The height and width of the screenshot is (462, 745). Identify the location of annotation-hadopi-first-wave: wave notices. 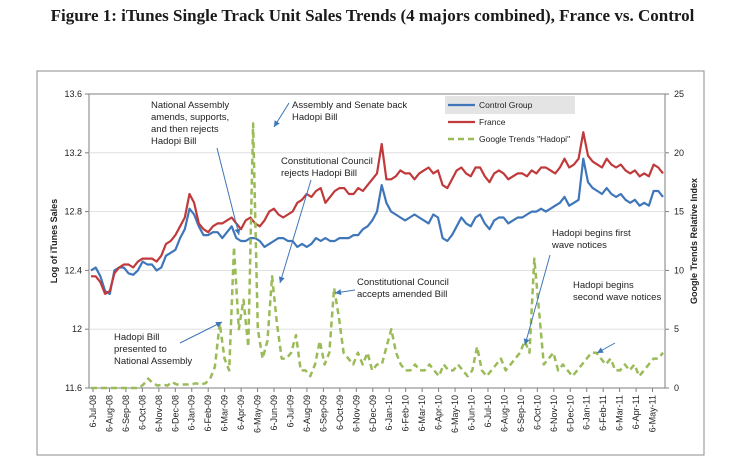
(579, 245).